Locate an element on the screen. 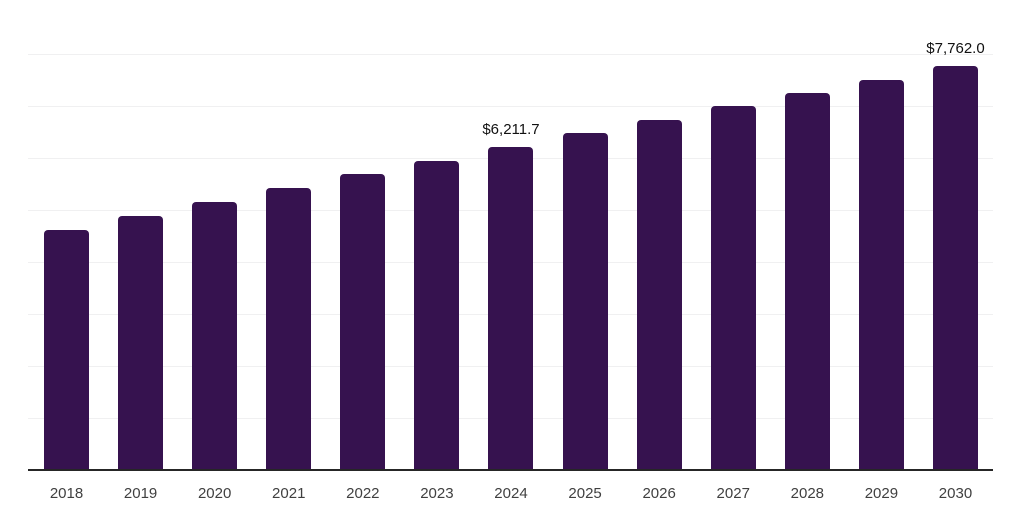  x-tick-label: 2019 is located at coordinates (140, 493).